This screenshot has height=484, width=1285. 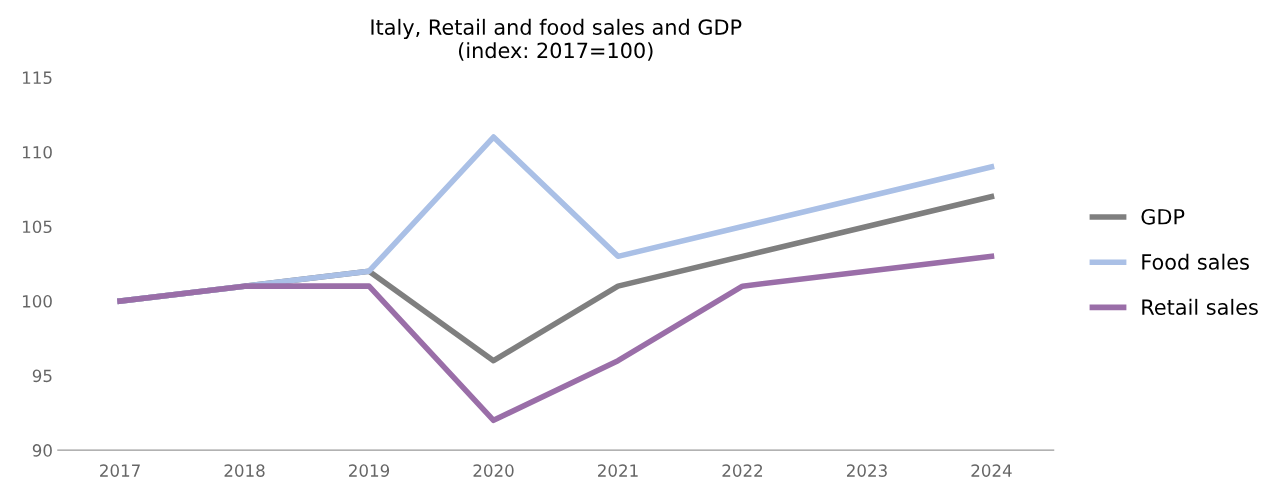 I want to click on y-tick-label: 90, so click(x=42, y=450).